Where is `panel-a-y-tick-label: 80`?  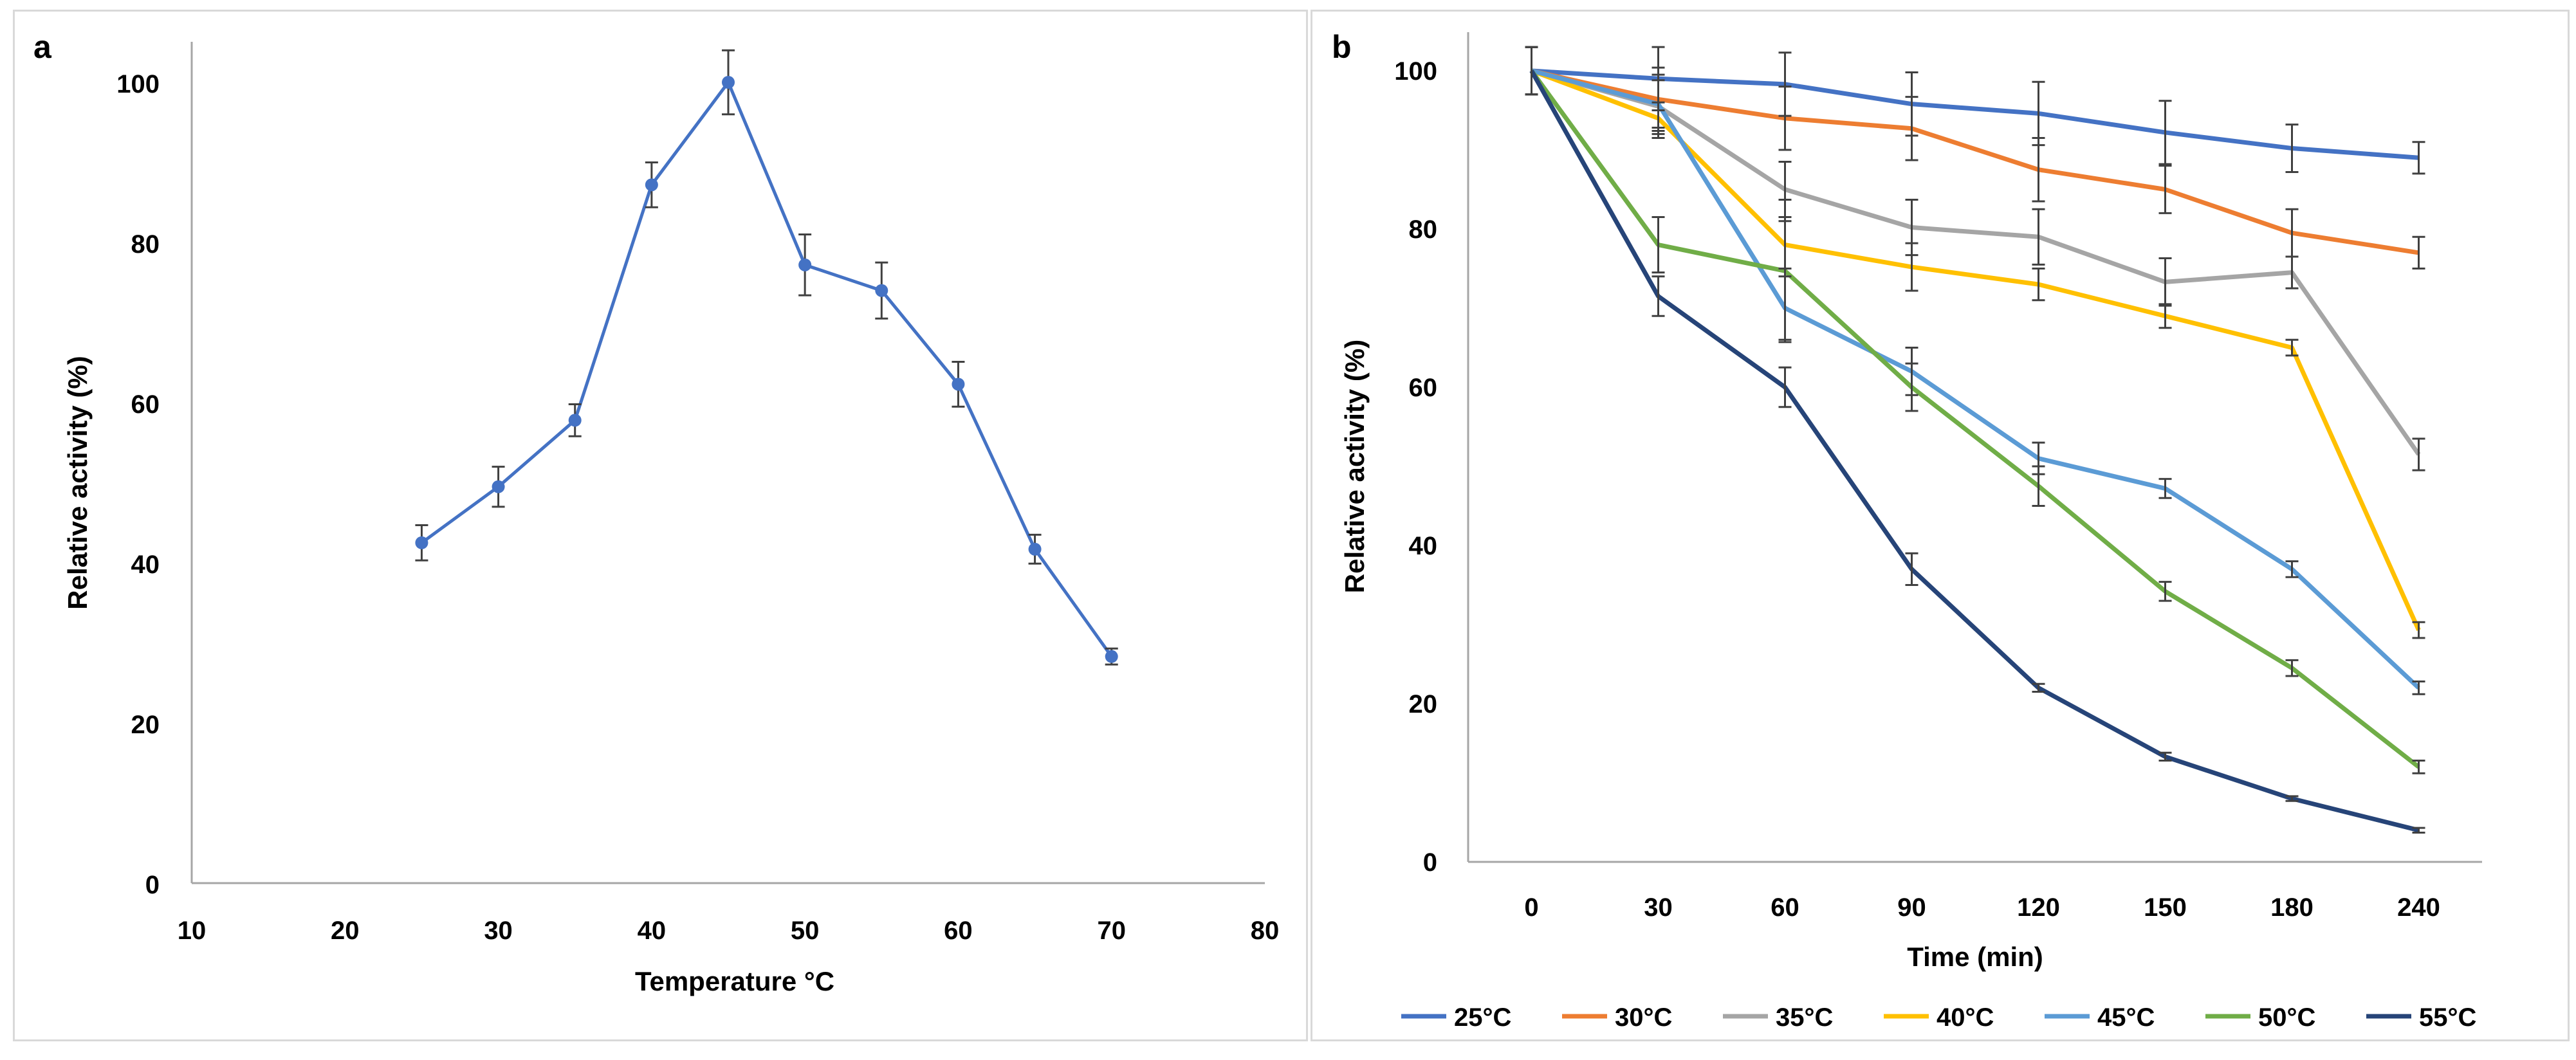
panel-a-y-tick-label: 80 is located at coordinates (145, 245).